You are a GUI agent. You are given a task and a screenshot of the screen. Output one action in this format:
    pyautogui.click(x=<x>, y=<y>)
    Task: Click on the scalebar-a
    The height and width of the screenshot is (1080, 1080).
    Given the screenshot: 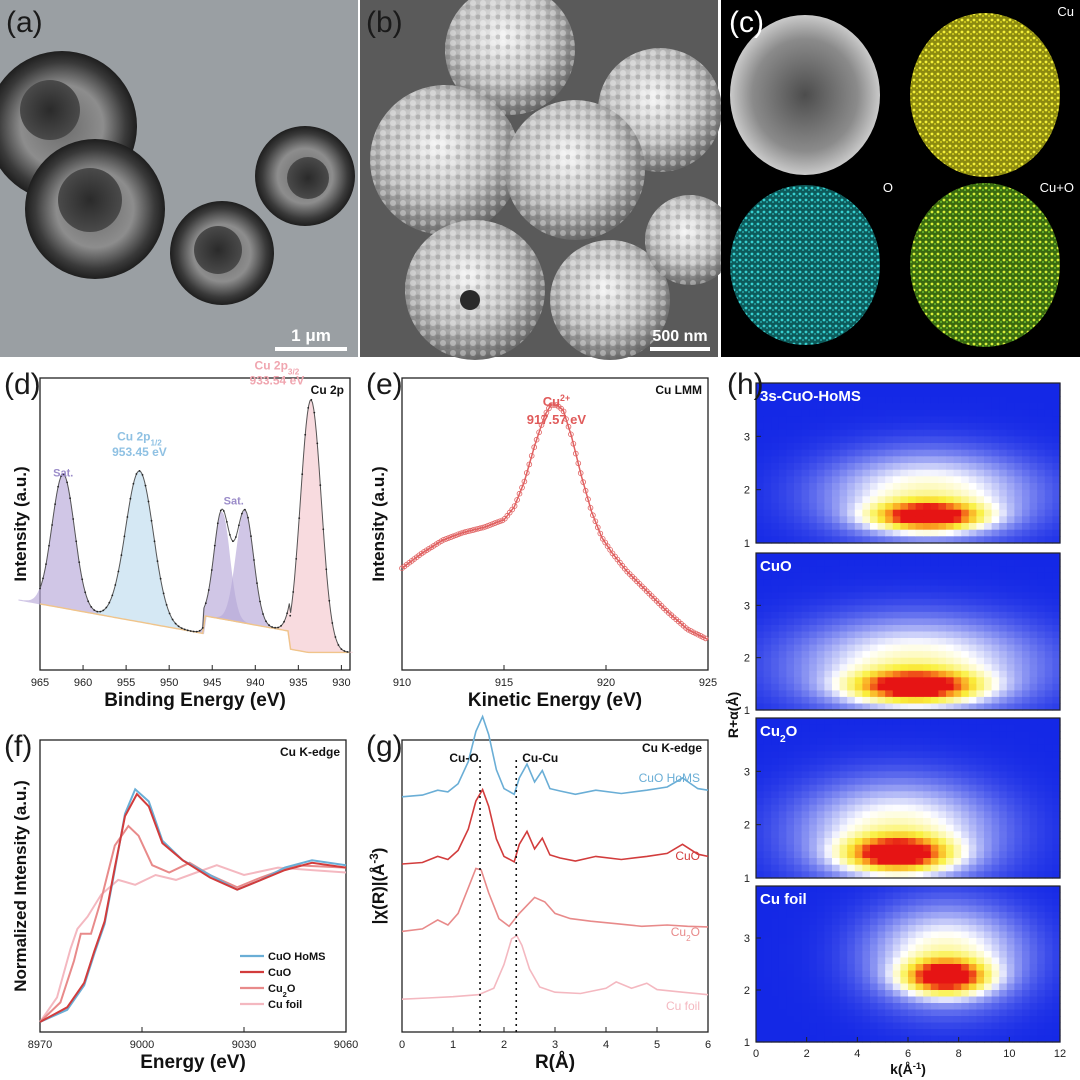 What is the action you would take?
    pyautogui.click(x=311, y=349)
    